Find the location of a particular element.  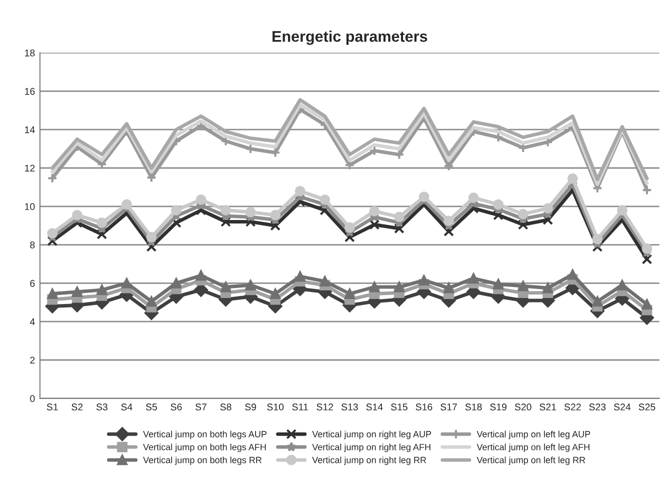

y-tick-label: 8 is located at coordinates (32, 245).